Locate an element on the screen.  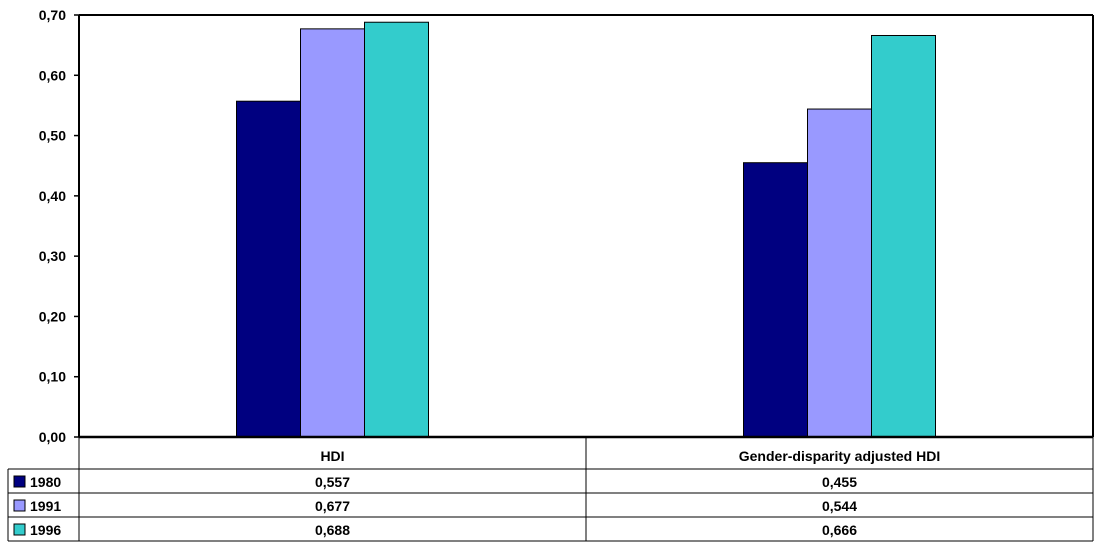
data-label: 0,455 is located at coordinates (839, 482).